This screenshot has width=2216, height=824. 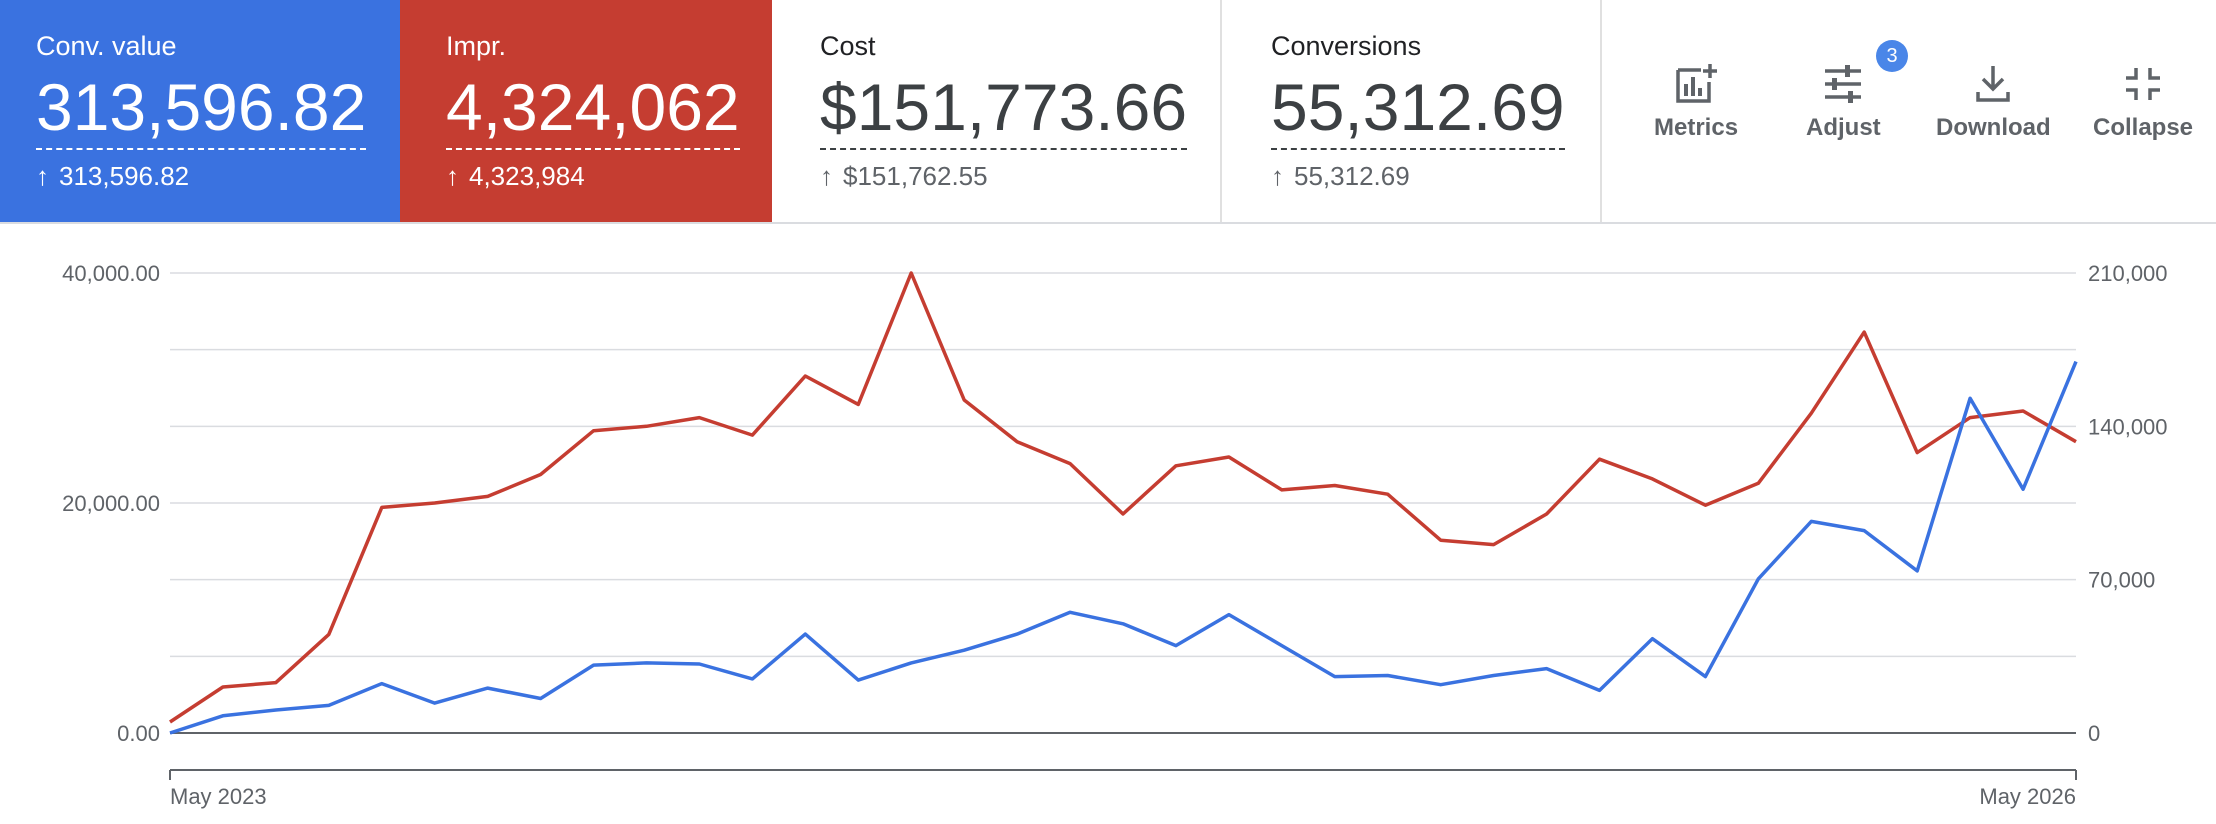 What do you see at coordinates (2143, 102) in the screenshot?
I see `collapse-button: Collapse` at bounding box center [2143, 102].